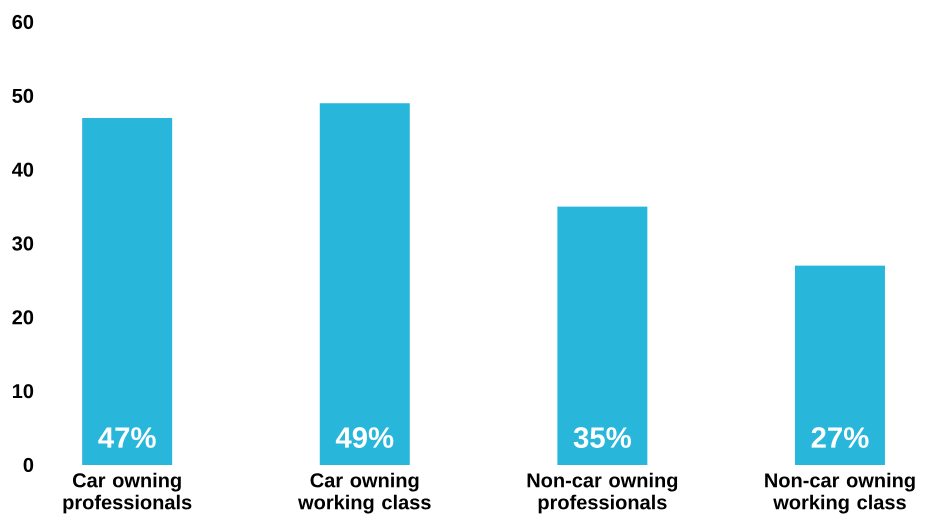 Image resolution: width=946 pixels, height=527 pixels. What do you see at coordinates (840, 437) in the screenshot?
I see `data-label: 27%` at bounding box center [840, 437].